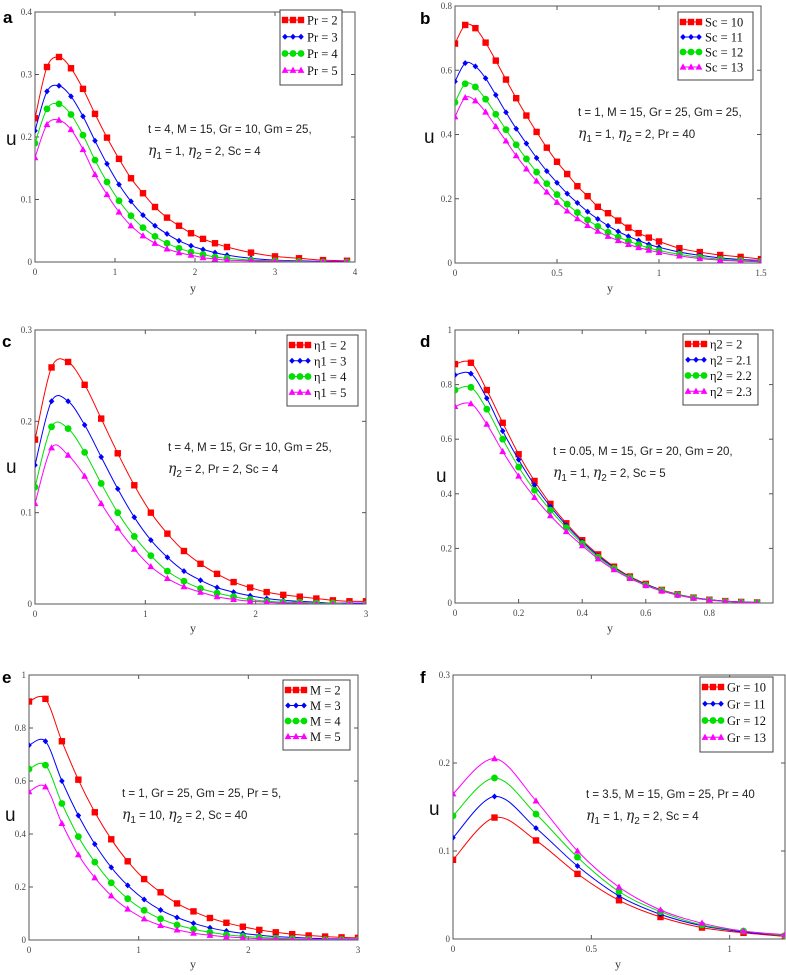 This screenshot has width=786, height=975. What do you see at coordinates (726, 345) in the screenshot?
I see `legend-label: η2 = 2` at bounding box center [726, 345].